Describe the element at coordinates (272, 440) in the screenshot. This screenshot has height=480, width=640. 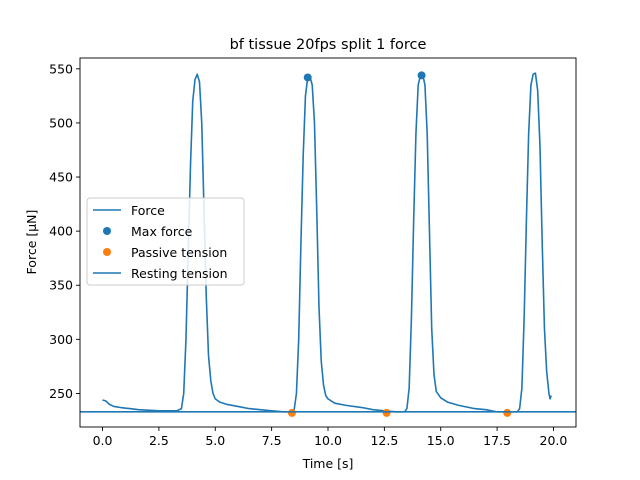
I see `x-tick-label: 7.5` at that location.